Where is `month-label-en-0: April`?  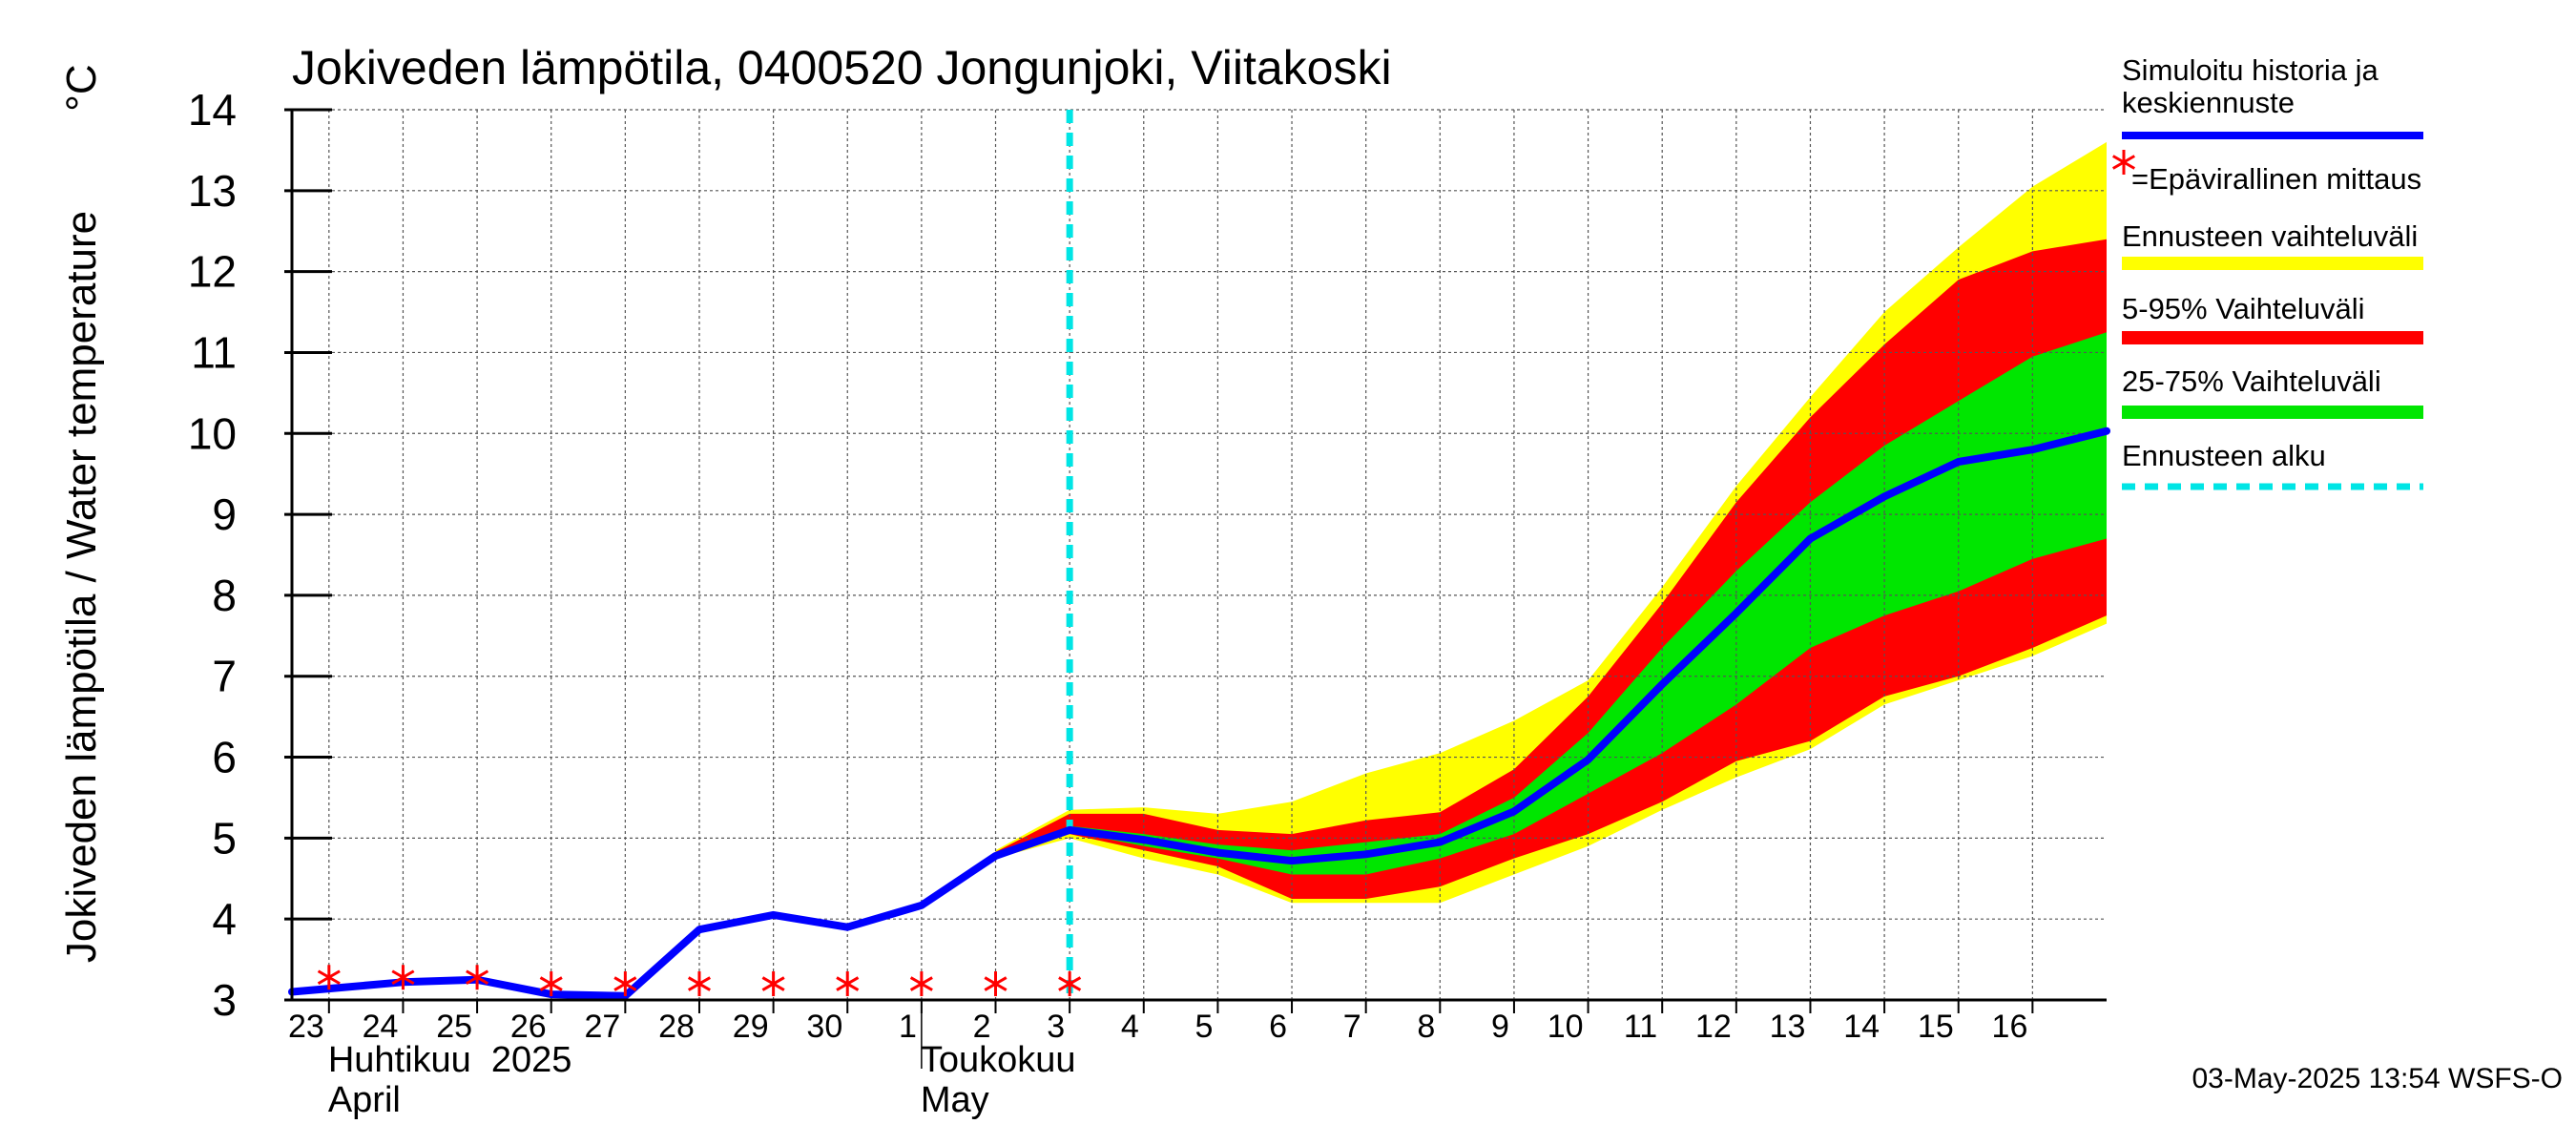 month-label-en-0: April is located at coordinates (364, 1100).